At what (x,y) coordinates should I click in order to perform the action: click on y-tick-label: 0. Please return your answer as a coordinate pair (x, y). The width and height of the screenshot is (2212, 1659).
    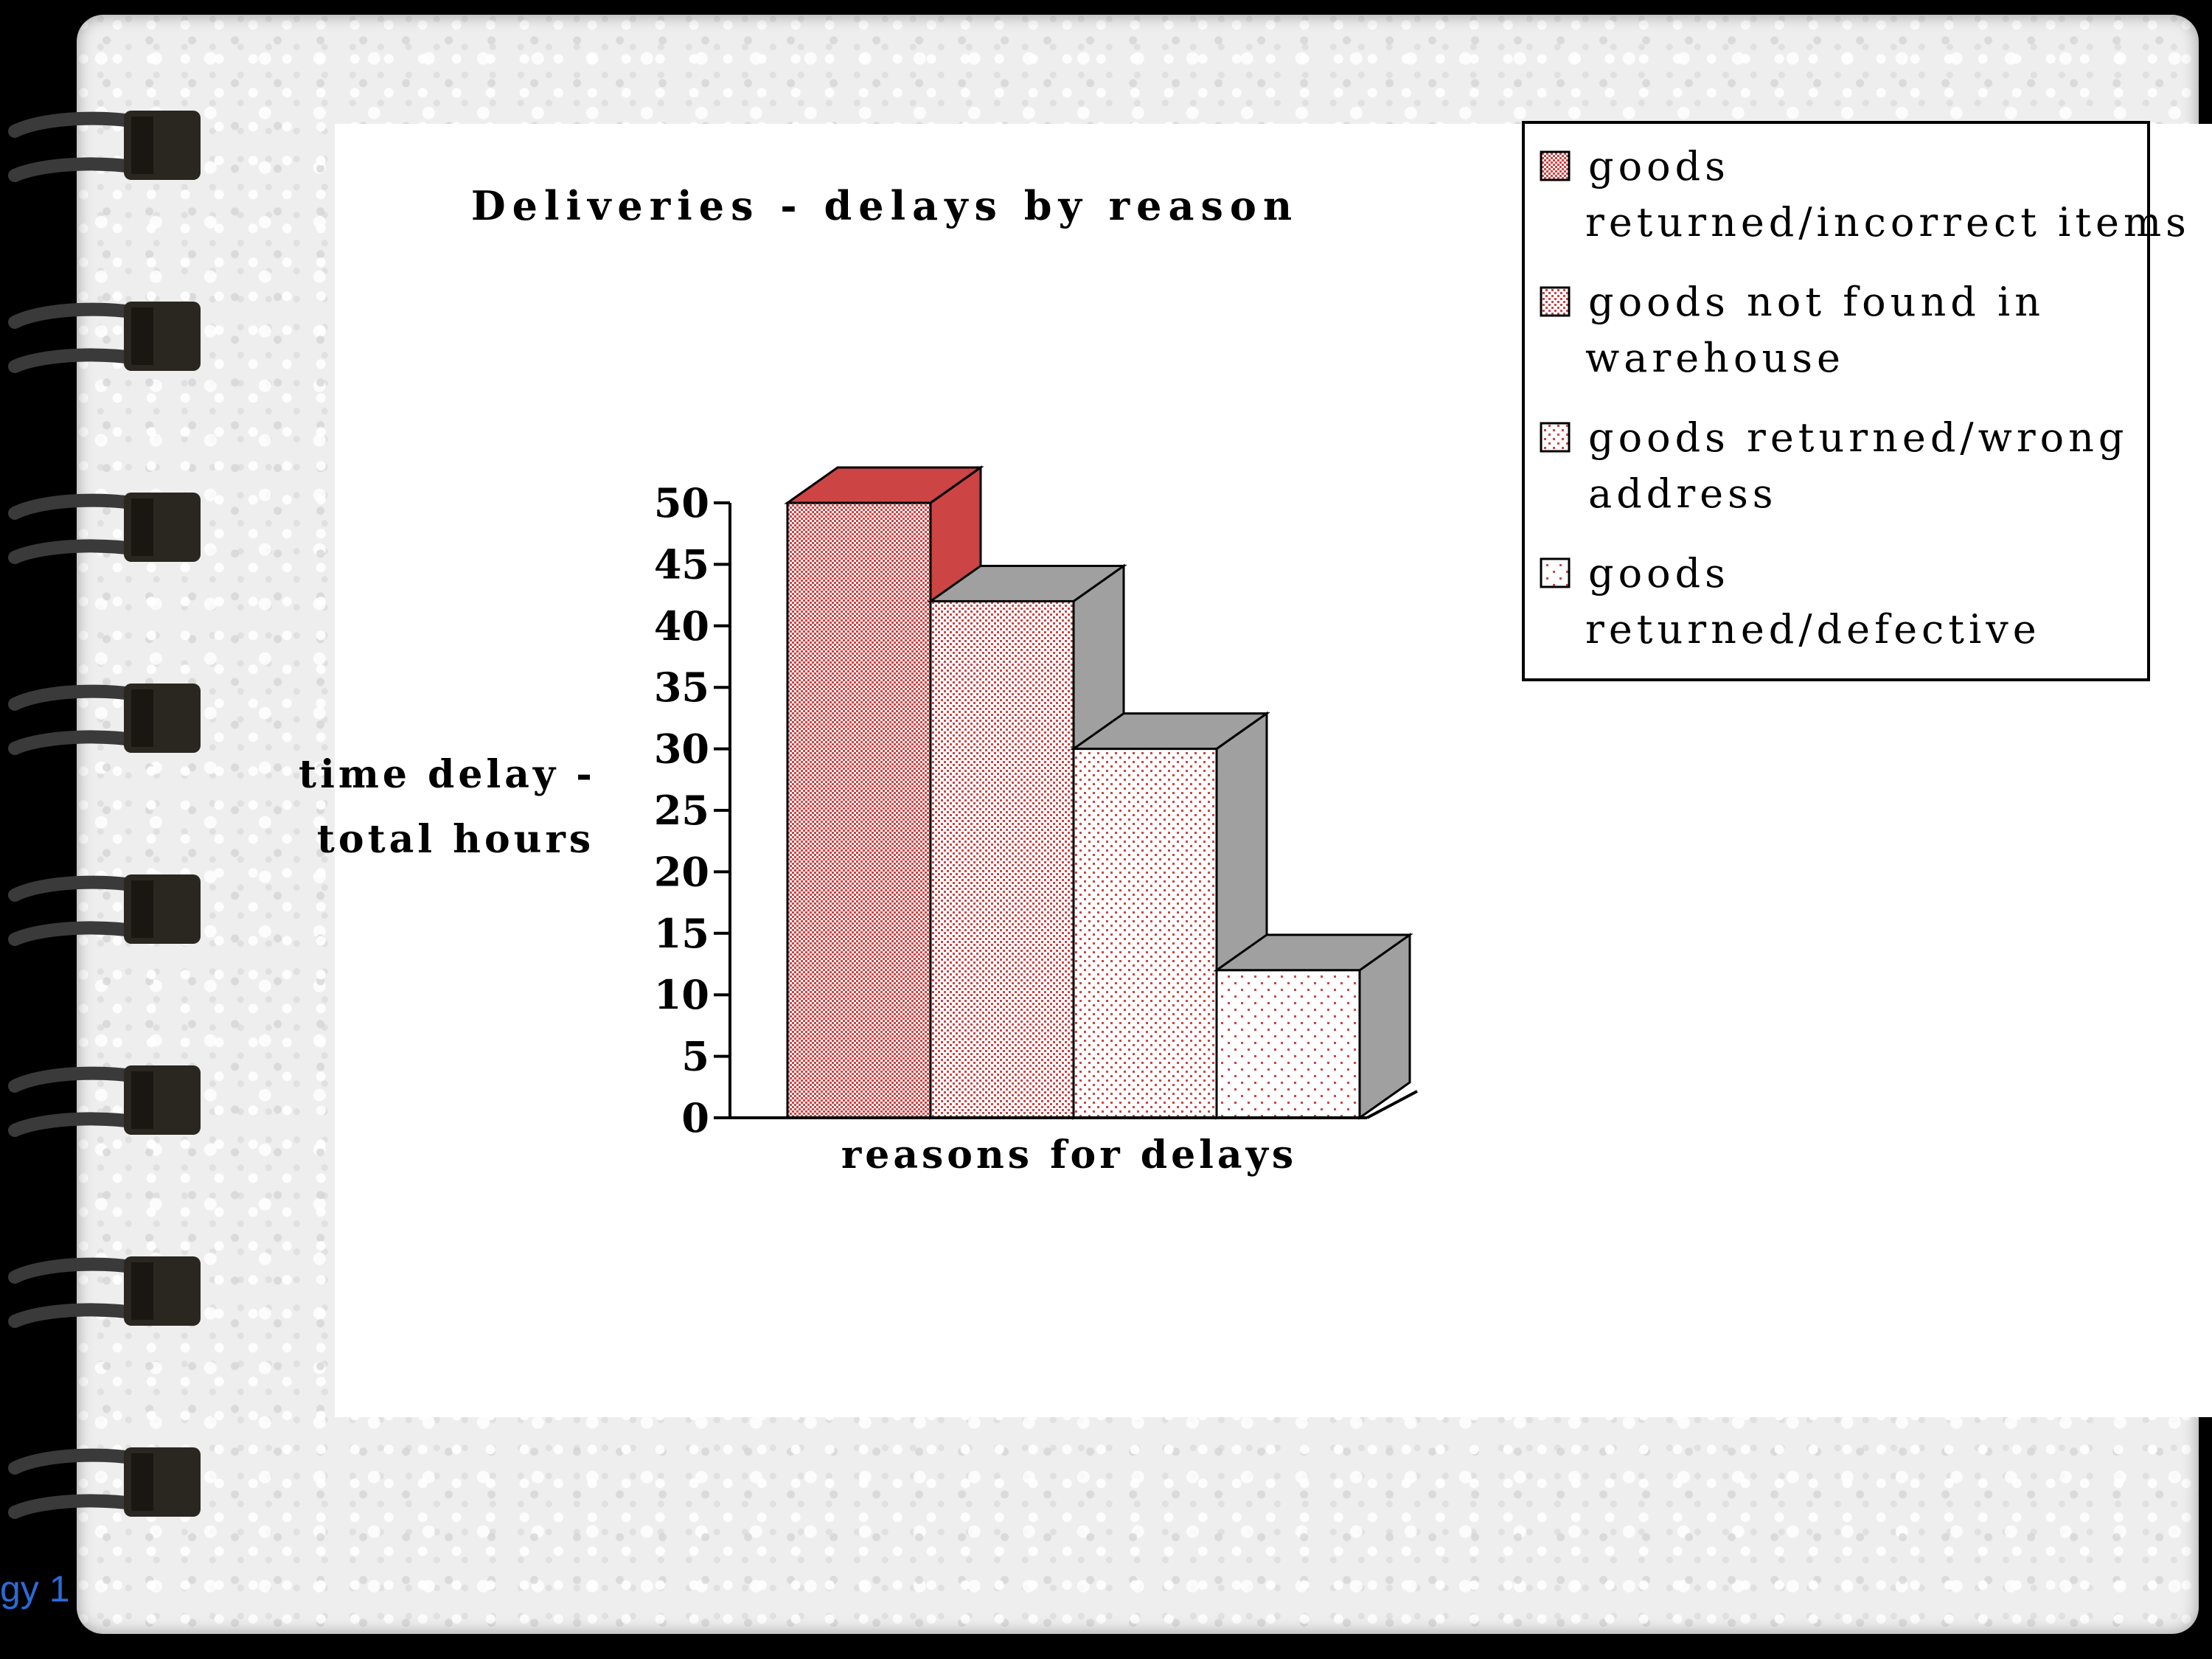
    Looking at the image, I should click on (695, 1117).